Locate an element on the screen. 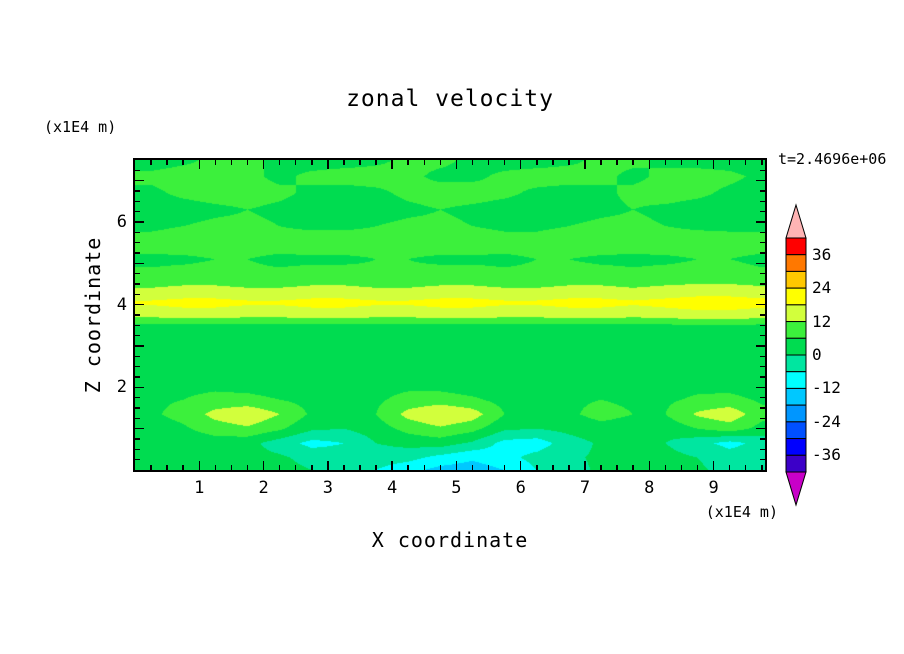  colorbar-label: 36 is located at coordinates (822, 254).